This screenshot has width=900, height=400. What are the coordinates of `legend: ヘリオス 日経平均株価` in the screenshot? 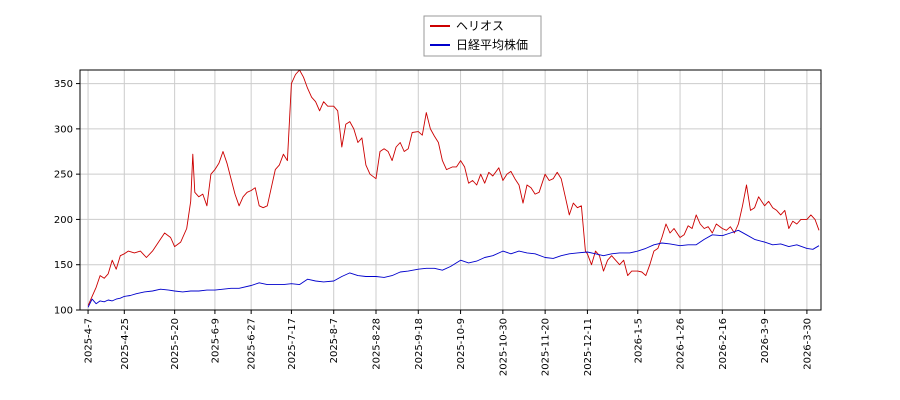 It's located at (482, 36).